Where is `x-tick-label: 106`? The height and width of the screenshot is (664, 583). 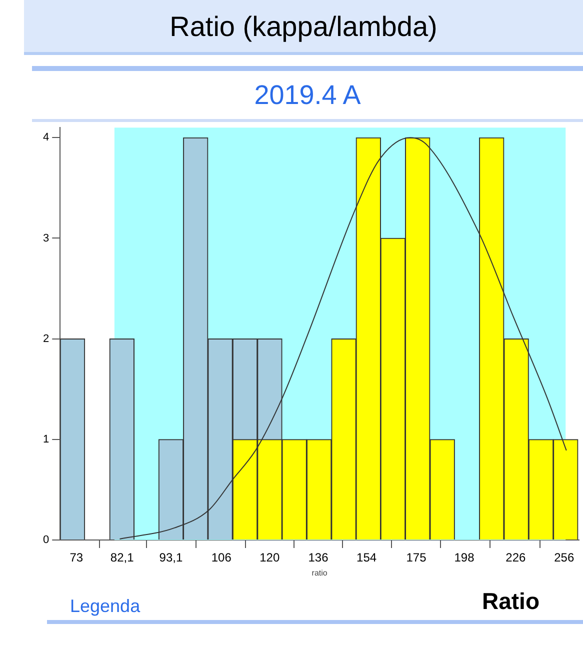 x-tick-label: 106 is located at coordinates (221, 557).